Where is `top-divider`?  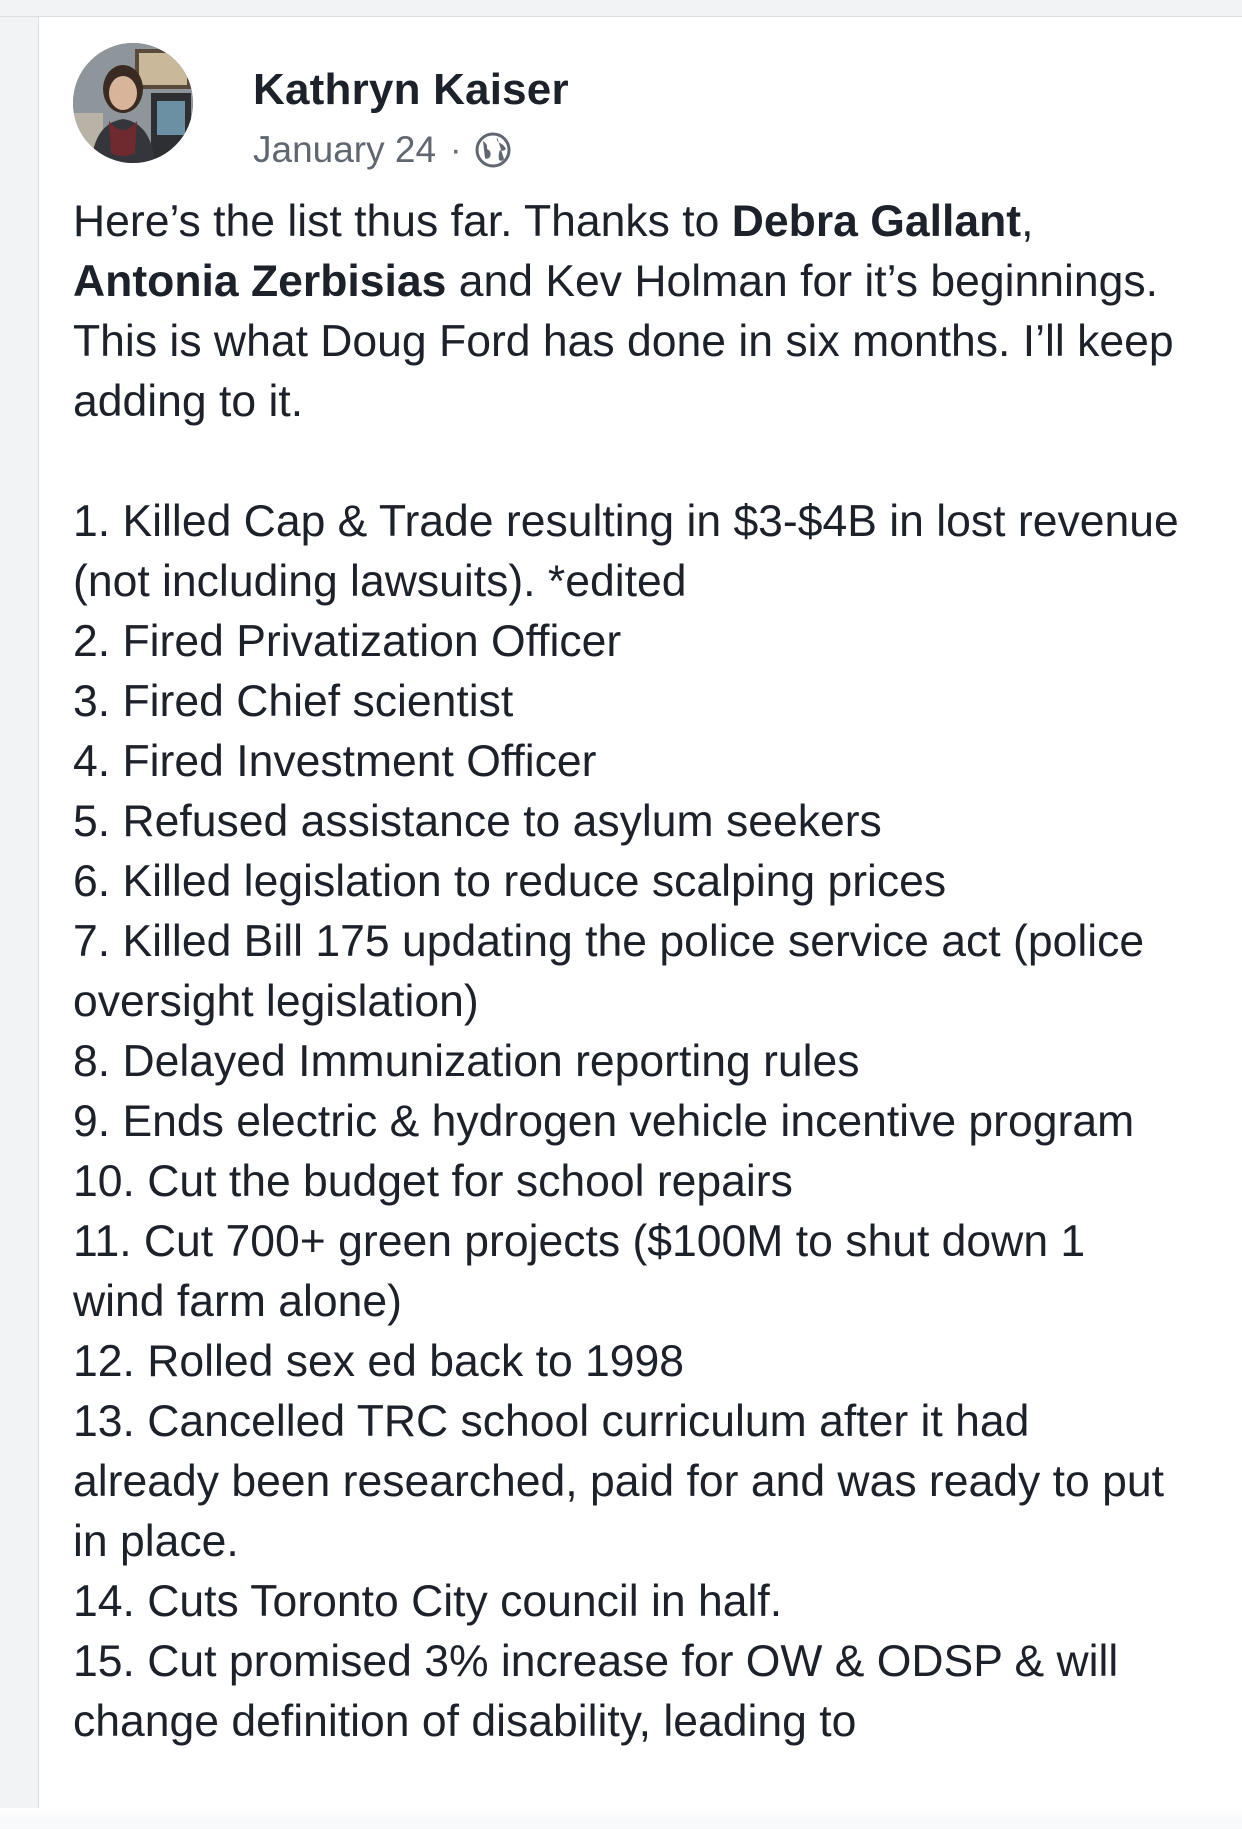 top-divider is located at coordinates (621, 8).